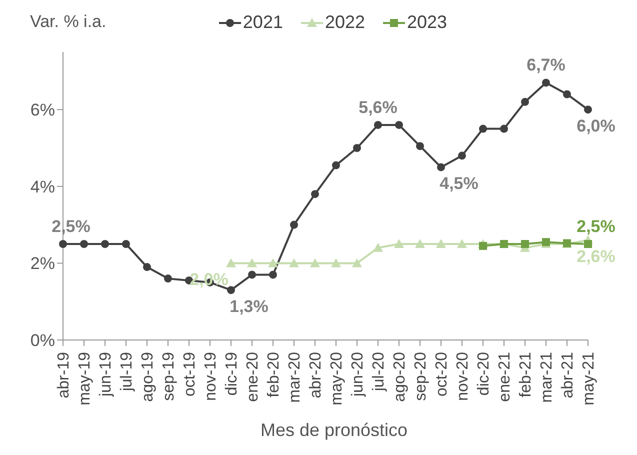 Image resolution: width=637 pixels, height=455 pixels. I want to click on y-axis-title: Var. % i.a., so click(68, 22).